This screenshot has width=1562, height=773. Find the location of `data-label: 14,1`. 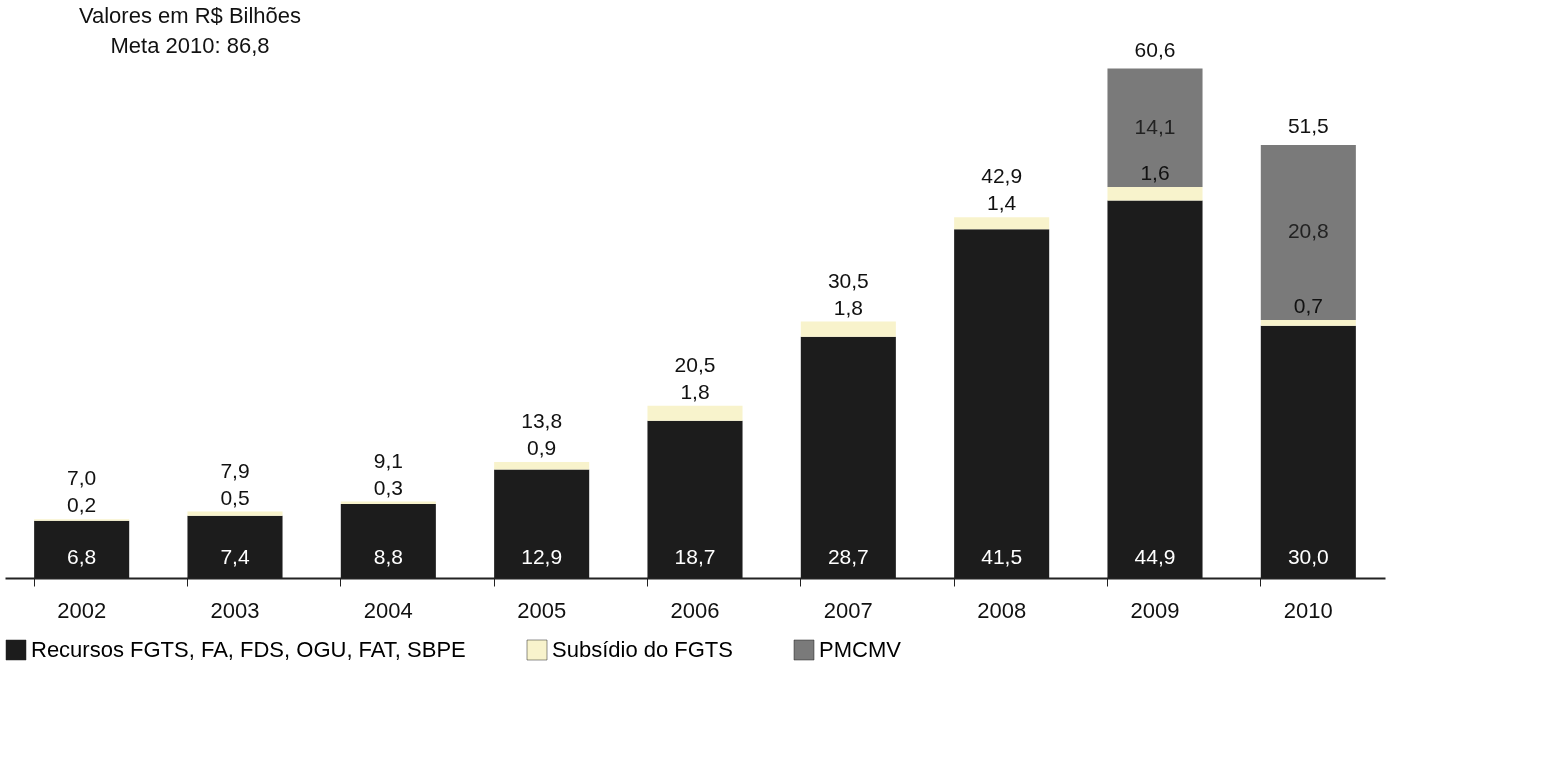

data-label: 14,1 is located at coordinates (1155, 126).